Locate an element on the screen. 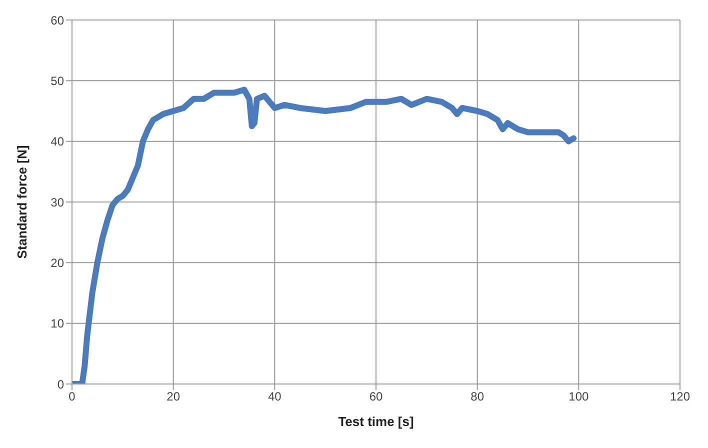  y-tick-label: 0 is located at coordinates (60, 384).